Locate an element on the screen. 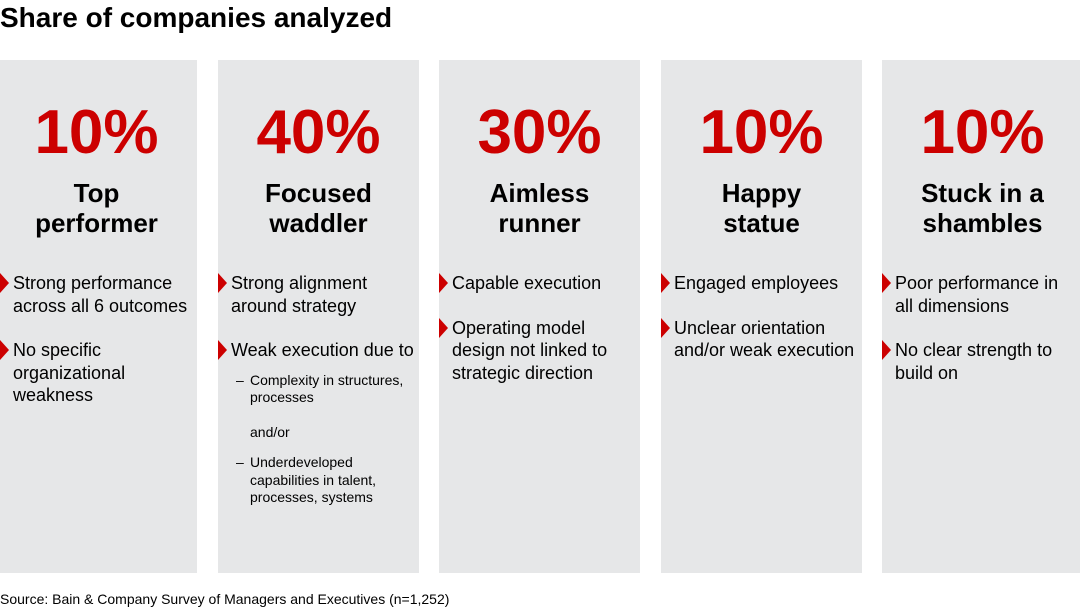 The height and width of the screenshot is (612, 1080). segment-name: Stuck in a shambles is located at coordinates (982, 208).